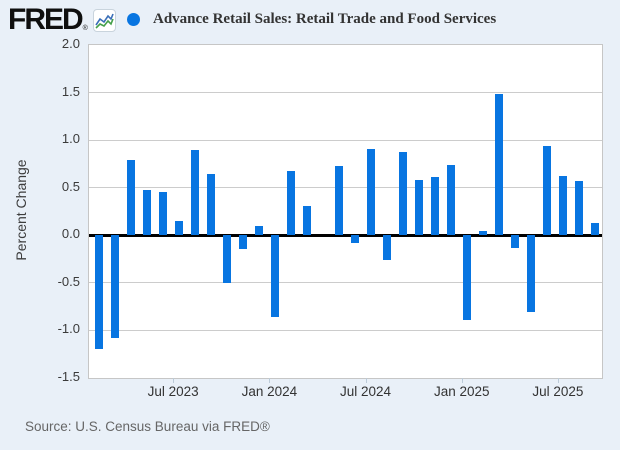 This screenshot has height=450, width=620. What do you see at coordinates (595, 229) in the screenshot?
I see `bar-Sep-2025` at bounding box center [595, 229].